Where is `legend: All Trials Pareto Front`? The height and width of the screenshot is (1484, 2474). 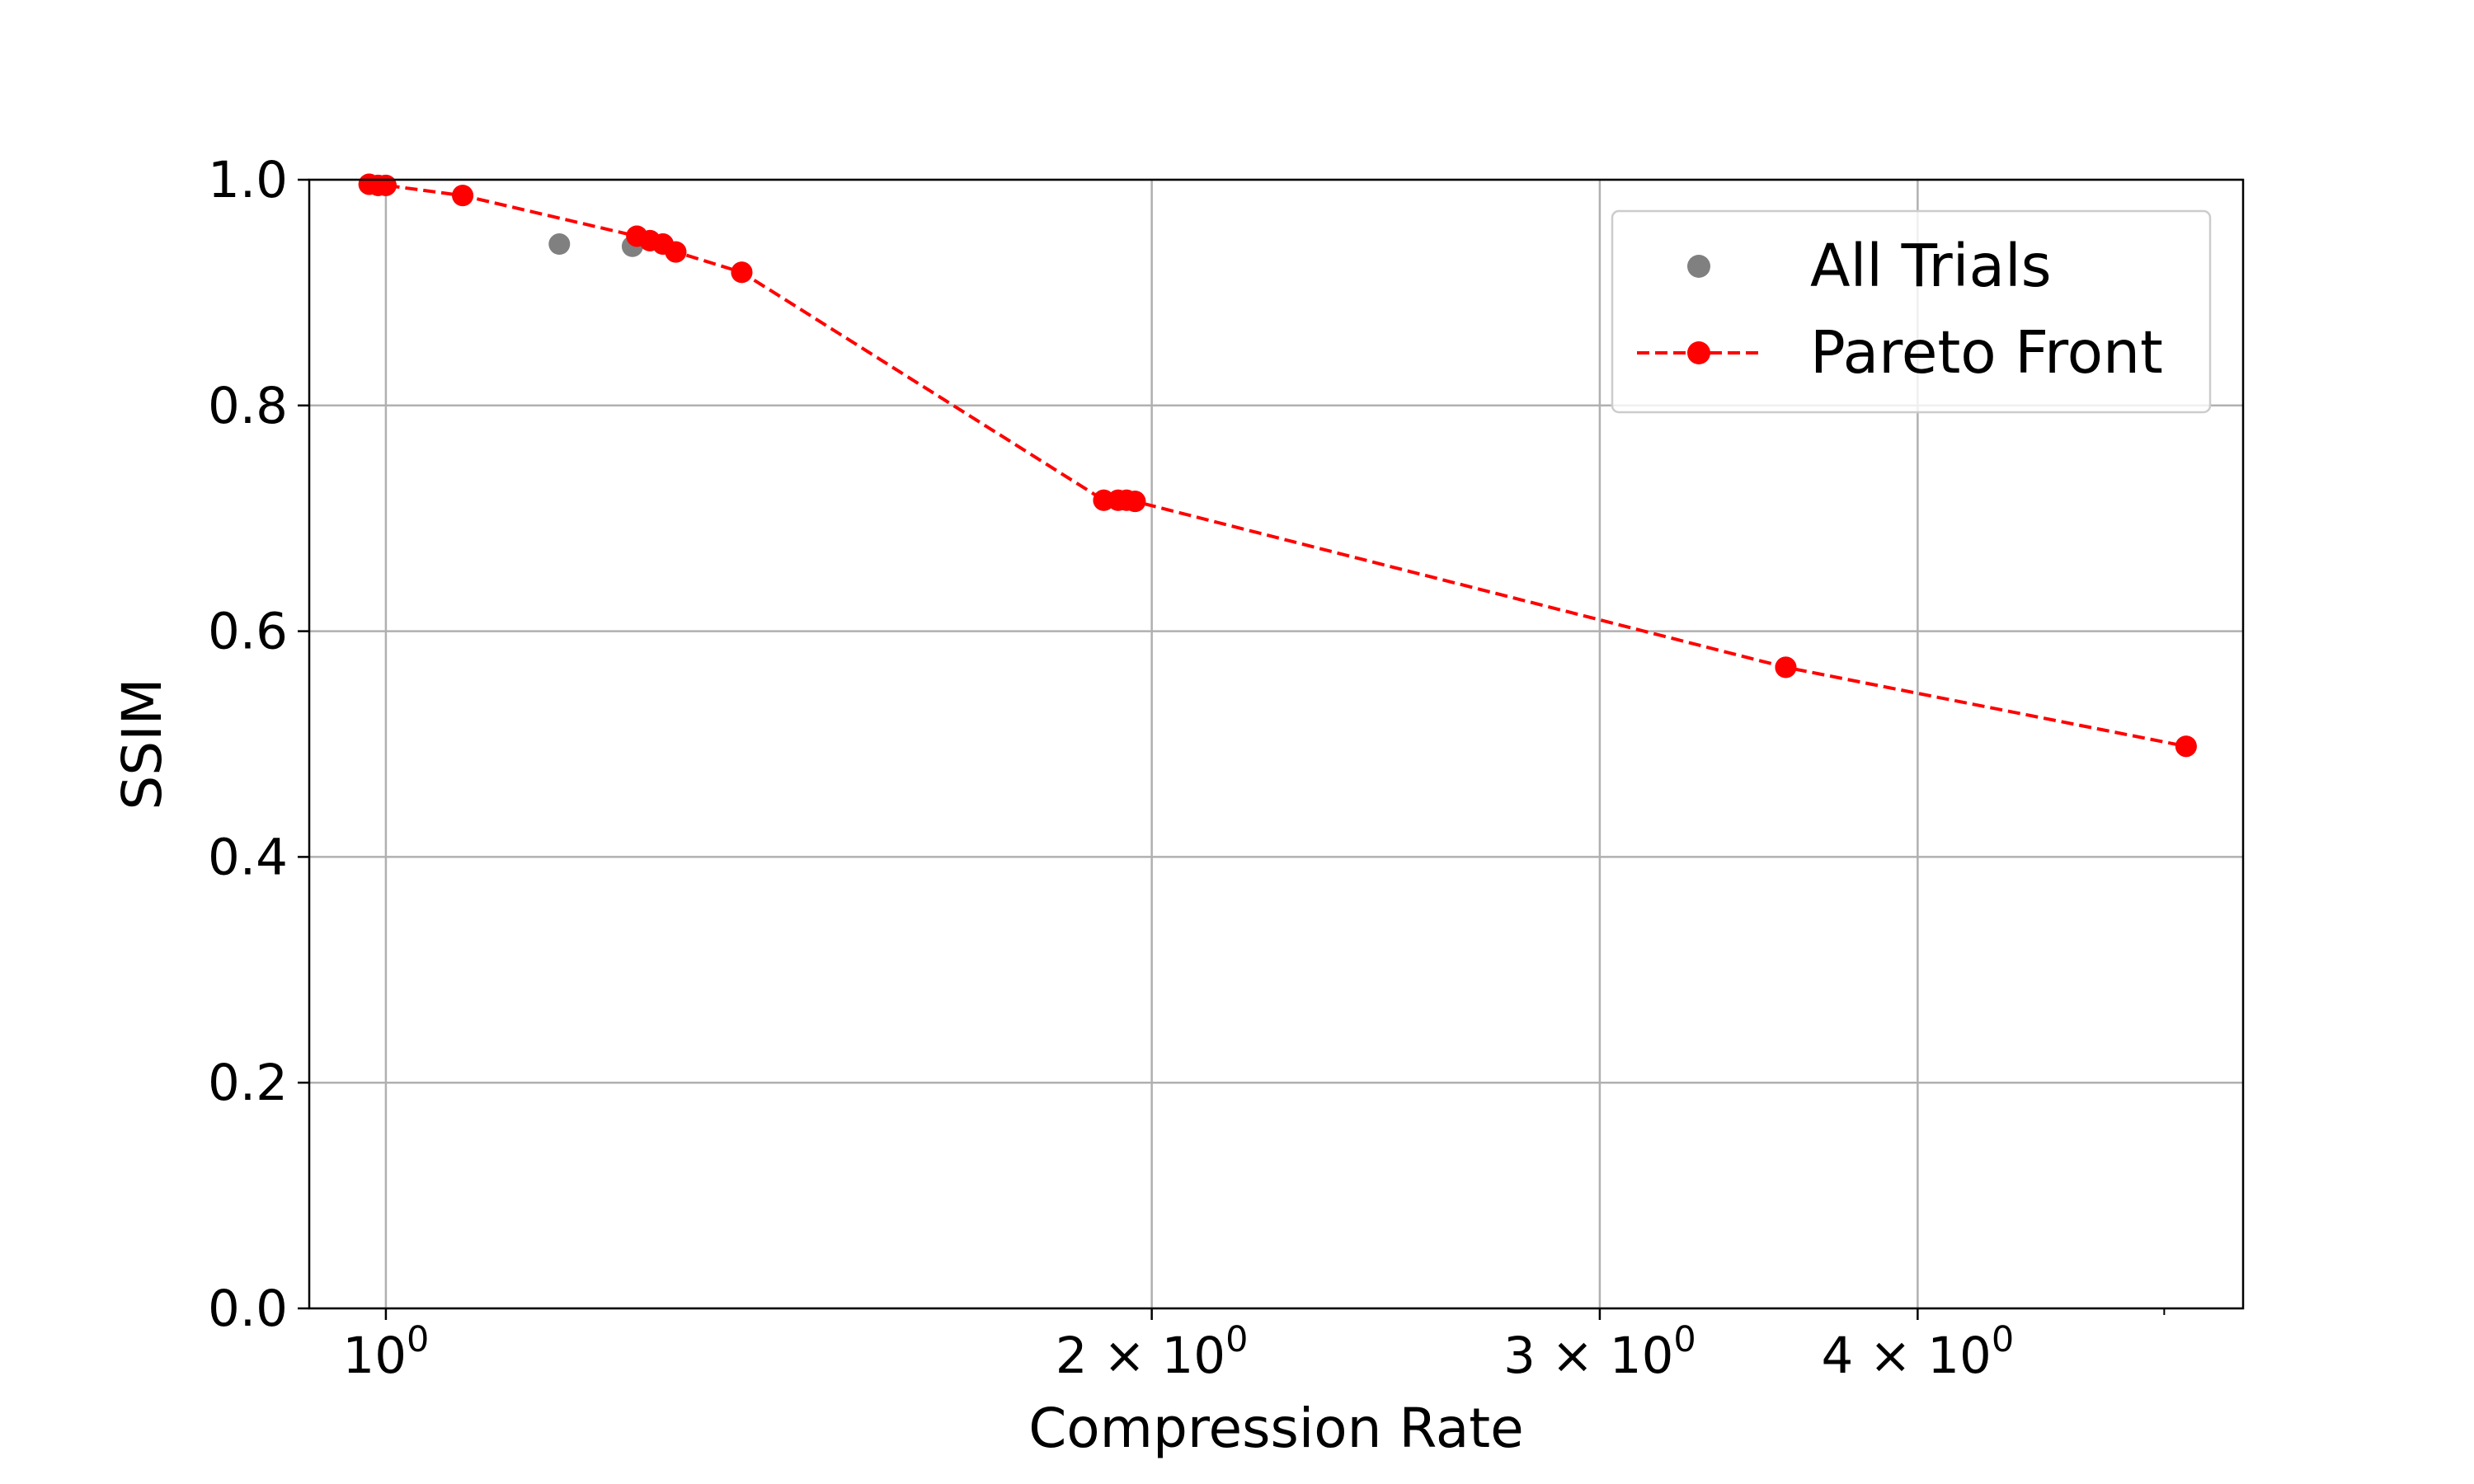 legend: All Trials Pareto Front is located at coordinates (1911, 311).